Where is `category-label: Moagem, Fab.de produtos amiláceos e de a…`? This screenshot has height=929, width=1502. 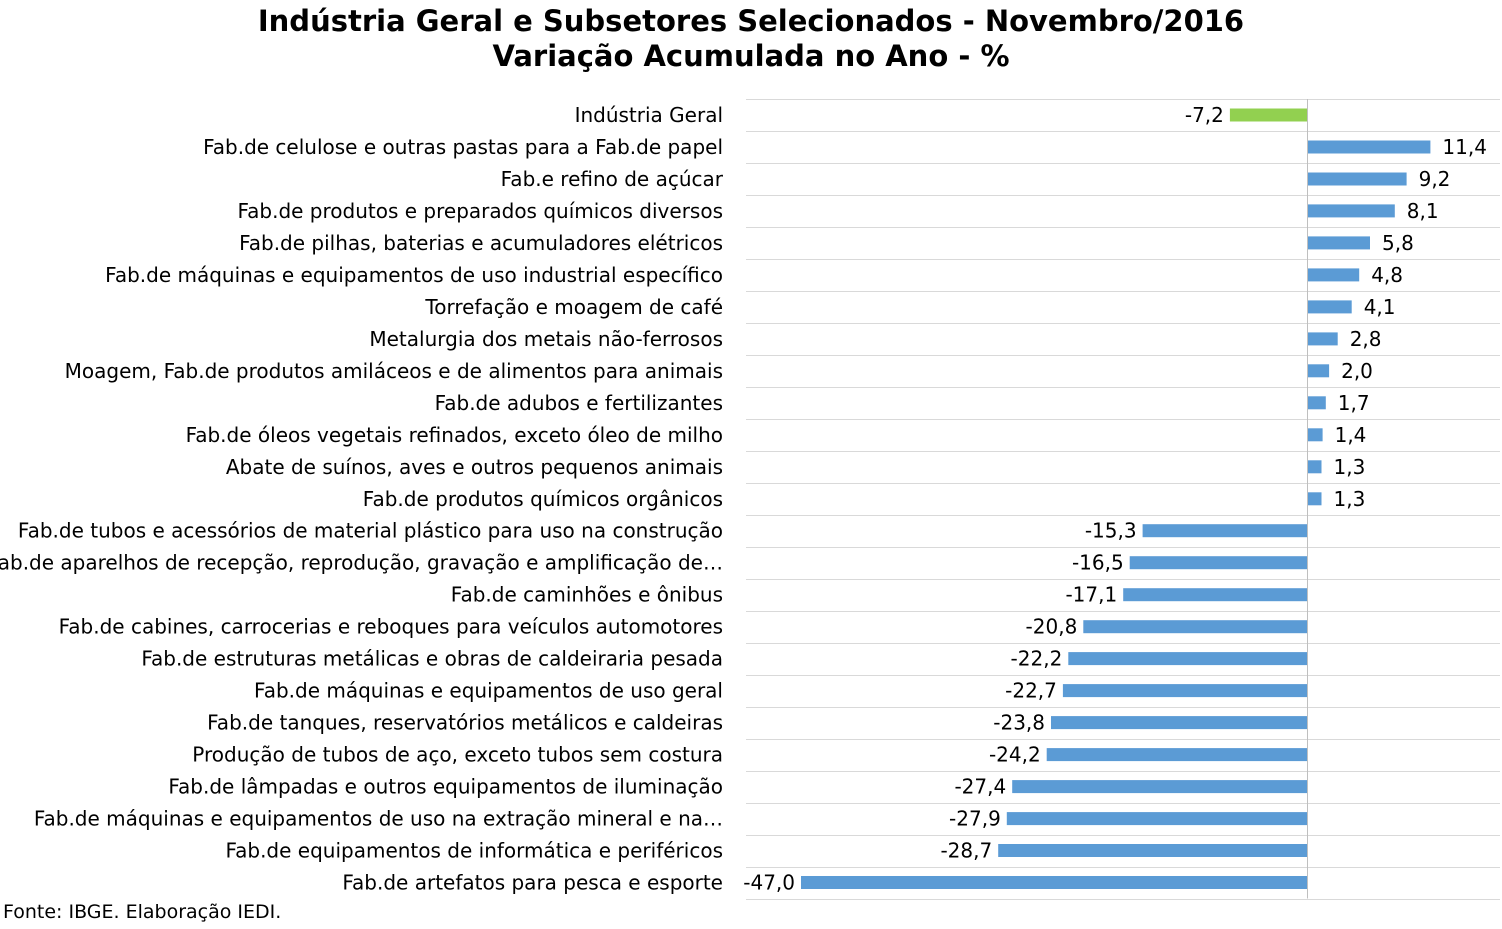 category-label: Moagem, Fab.de produtos amiláceos e de a… is located at coordinates (394, 371).